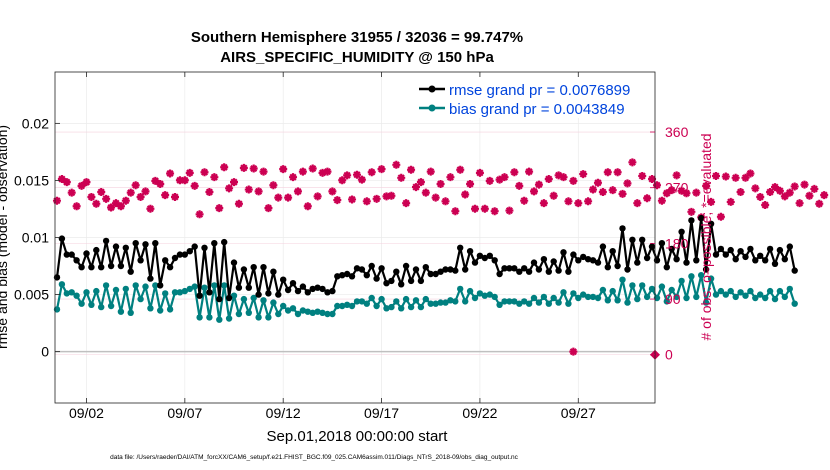 The height and width of the screenshot is (470, 830). I want to click on x-axis-label: Sep.01,2018 00:00:00 start, so click(358, 436).